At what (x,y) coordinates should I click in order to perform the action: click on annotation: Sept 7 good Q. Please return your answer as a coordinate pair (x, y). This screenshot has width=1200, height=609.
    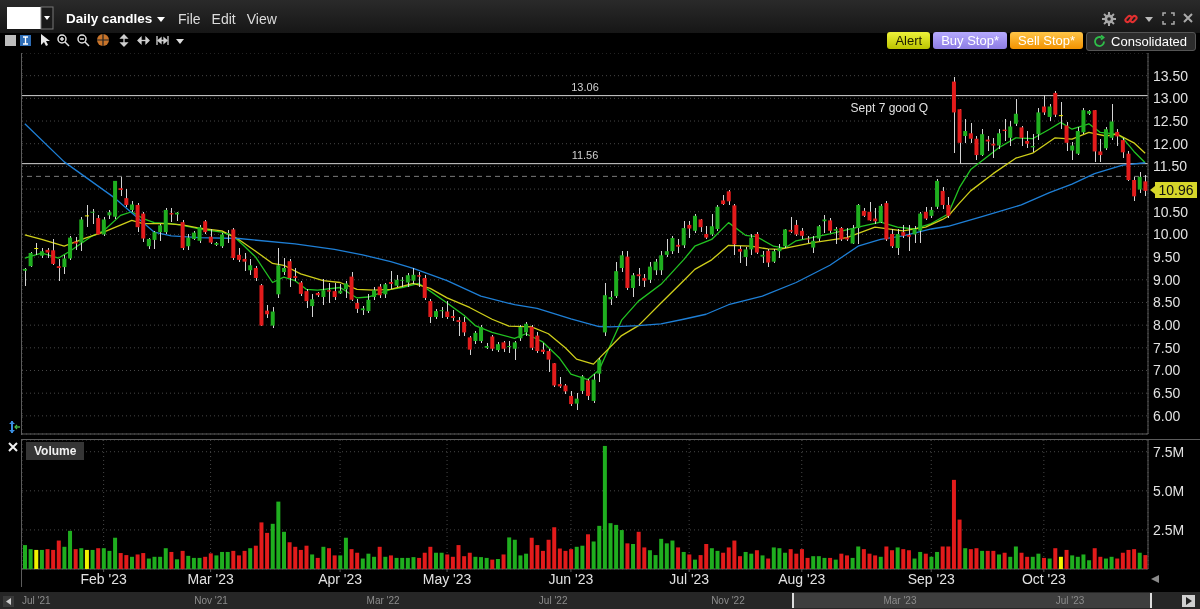
    Looking at the image, I should click on (889, 108).